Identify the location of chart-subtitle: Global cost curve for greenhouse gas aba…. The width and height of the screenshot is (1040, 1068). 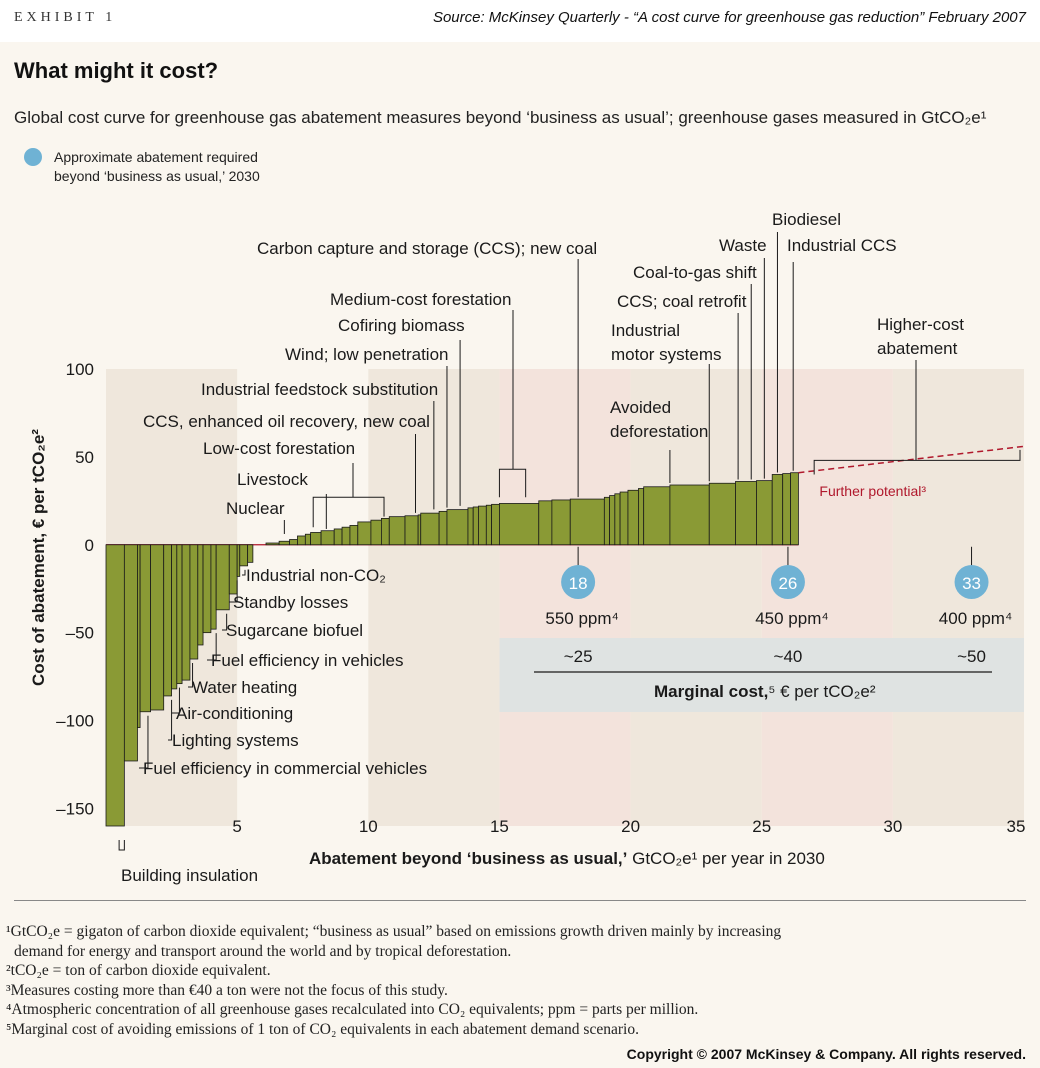
(500, 117).